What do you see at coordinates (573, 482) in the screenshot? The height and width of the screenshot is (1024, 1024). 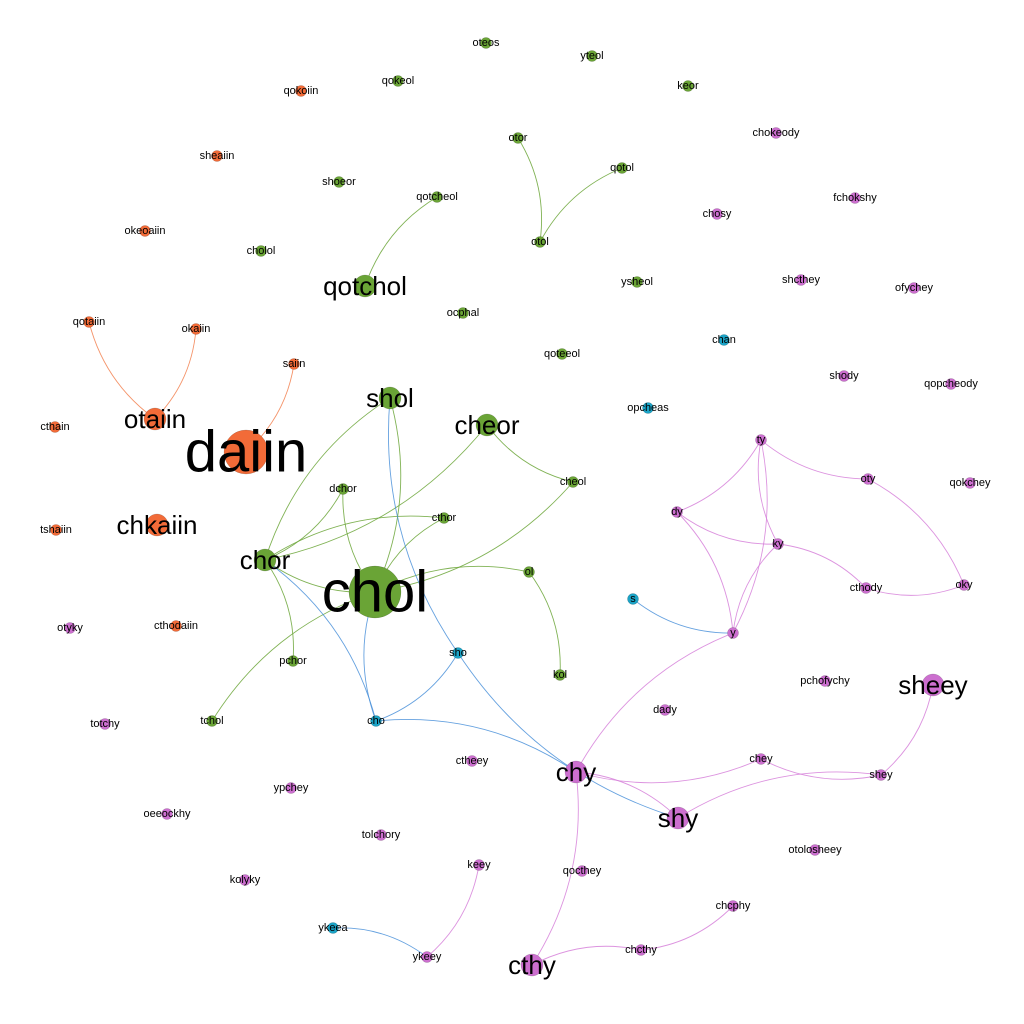 I see `node-cheol` at bounding box center [573, 482].